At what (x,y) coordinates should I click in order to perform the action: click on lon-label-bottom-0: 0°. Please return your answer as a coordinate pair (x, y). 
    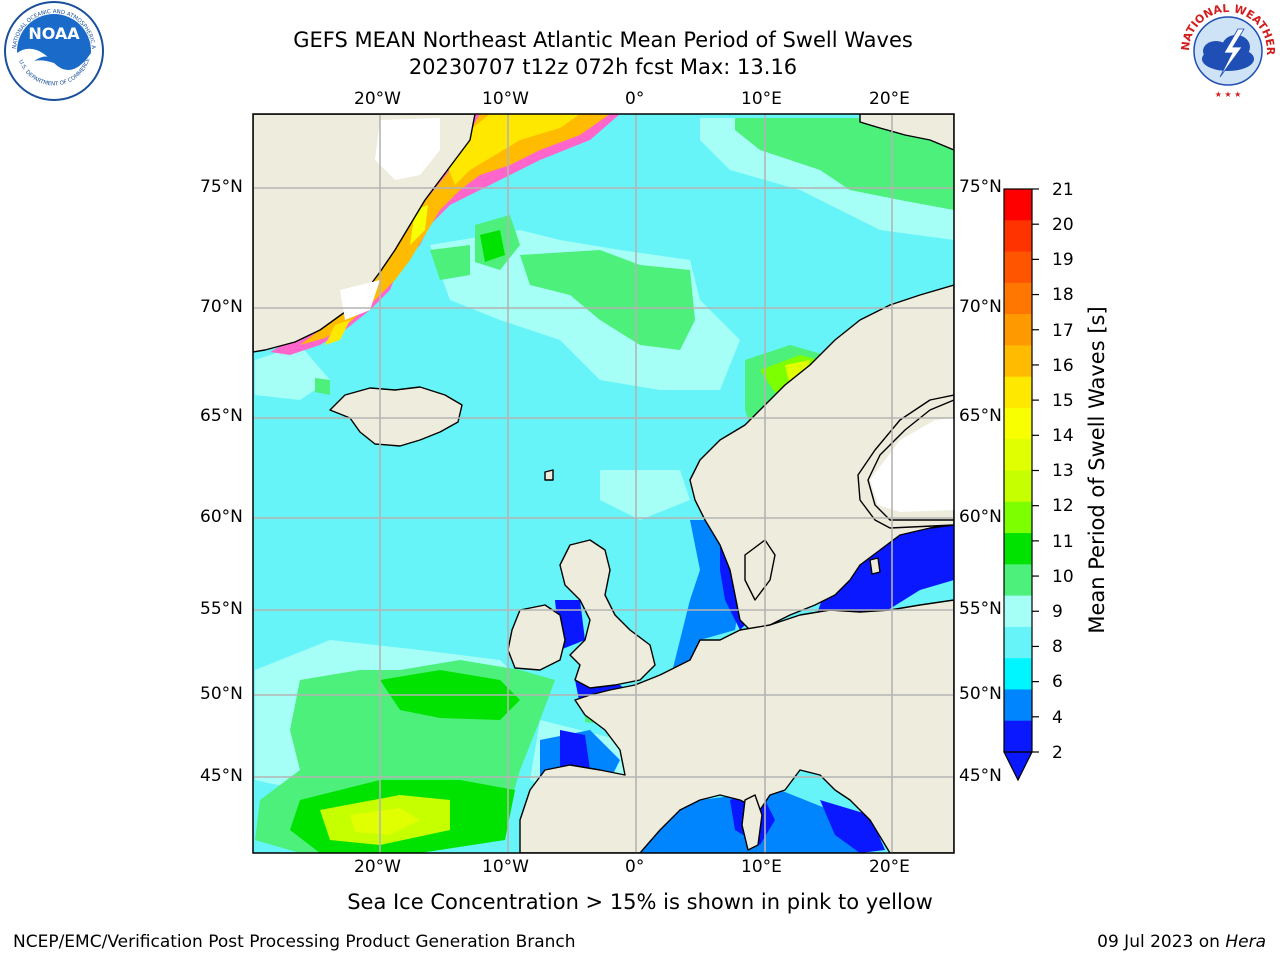
    Looking at the image, I should click on (635, 867).